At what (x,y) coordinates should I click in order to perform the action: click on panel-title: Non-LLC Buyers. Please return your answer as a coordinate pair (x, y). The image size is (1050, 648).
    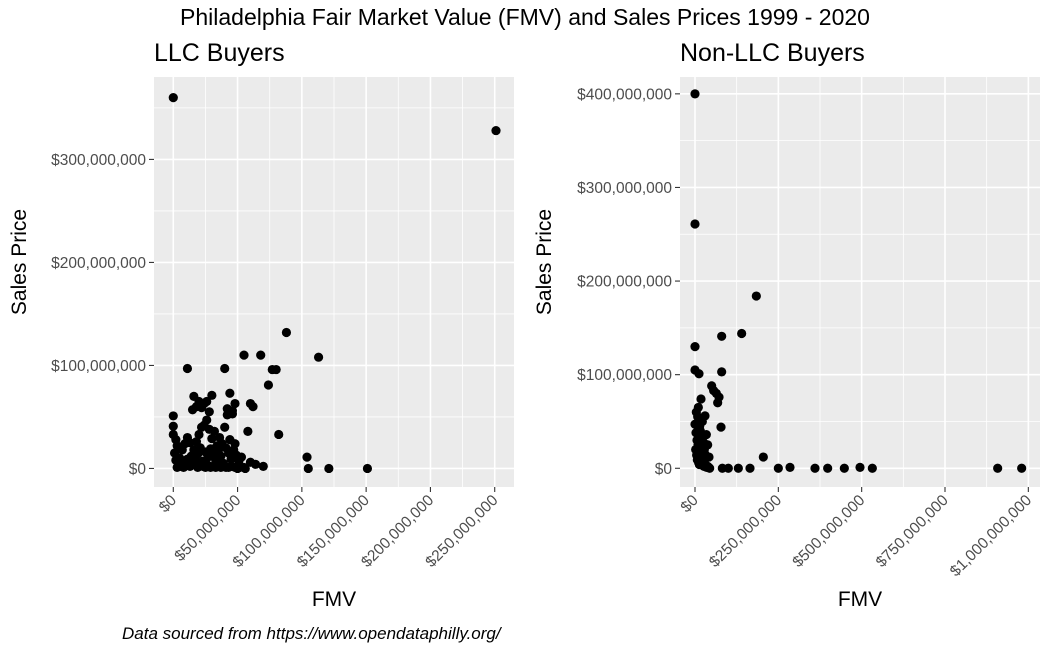
    Looking at the image, I should click on (772, 53).